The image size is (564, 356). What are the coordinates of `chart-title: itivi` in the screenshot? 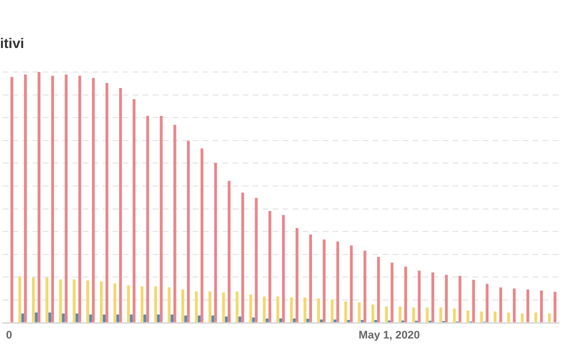 It's located at (12, 43).